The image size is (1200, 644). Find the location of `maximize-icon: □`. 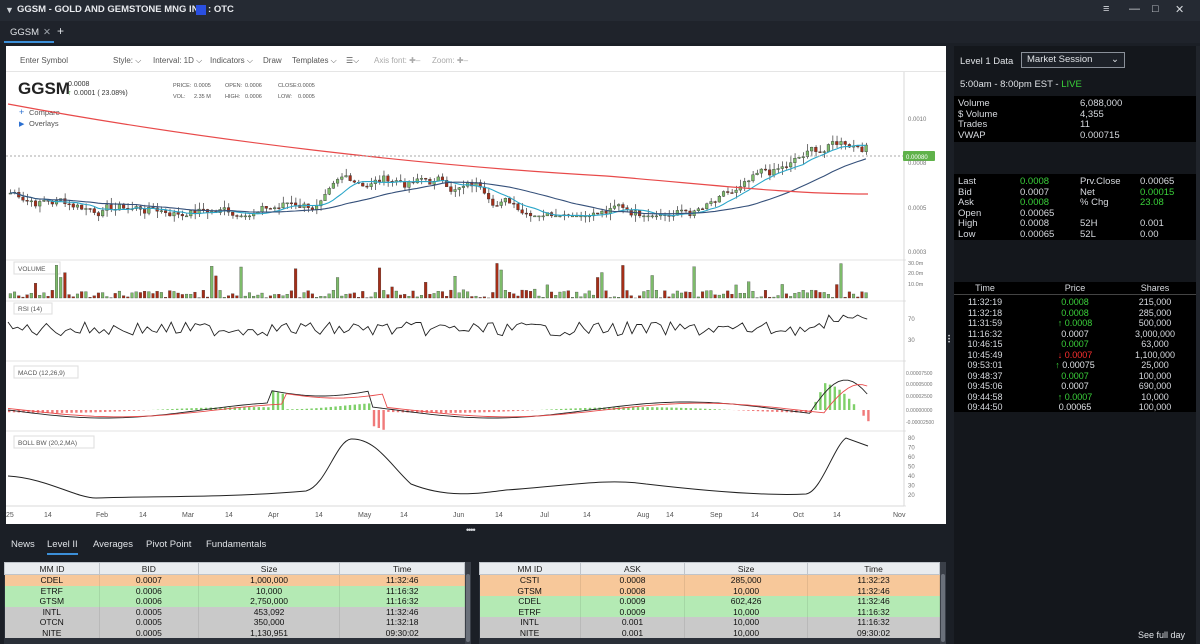

maximize-icon: □ is located at coordinates (1155, 9).